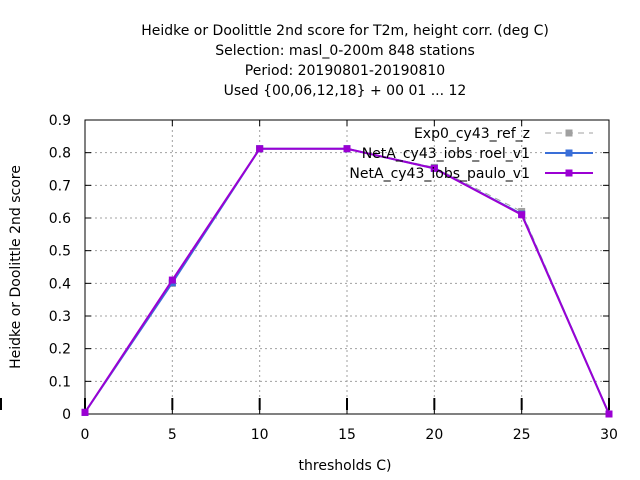 This screenshot has width=640, height=480. Describe the element at coordinates (60, 284) in the screenshot. I see `y-tick-label: 0.4` at that location.